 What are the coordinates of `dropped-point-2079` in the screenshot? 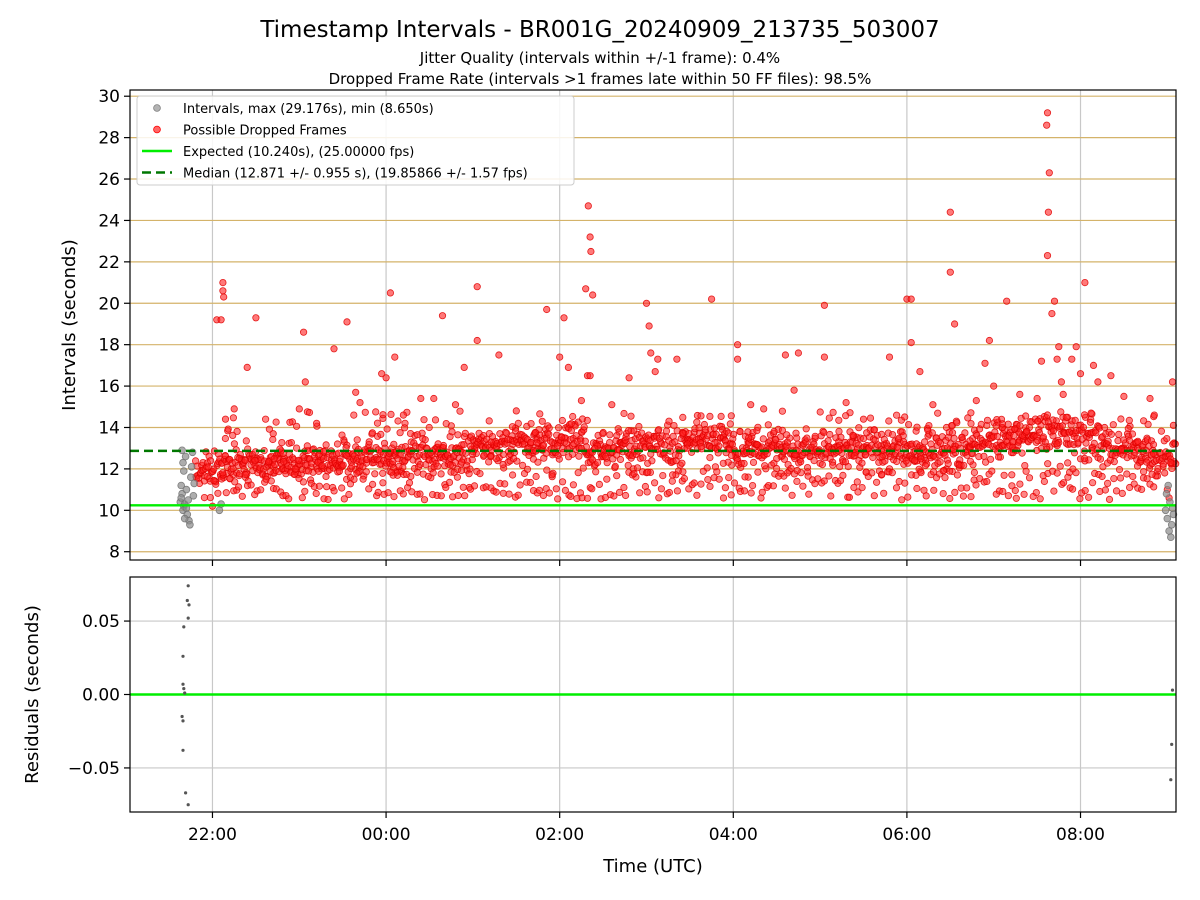 It's located at (221, 320).